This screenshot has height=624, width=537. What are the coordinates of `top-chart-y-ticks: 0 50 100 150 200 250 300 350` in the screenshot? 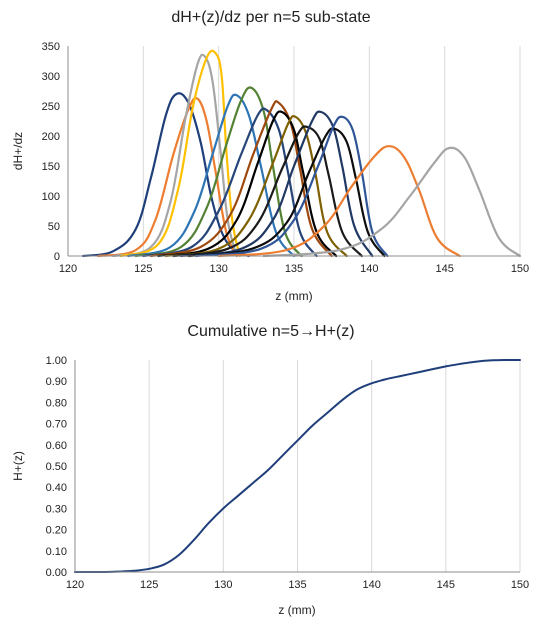 It's located at (51, 152).